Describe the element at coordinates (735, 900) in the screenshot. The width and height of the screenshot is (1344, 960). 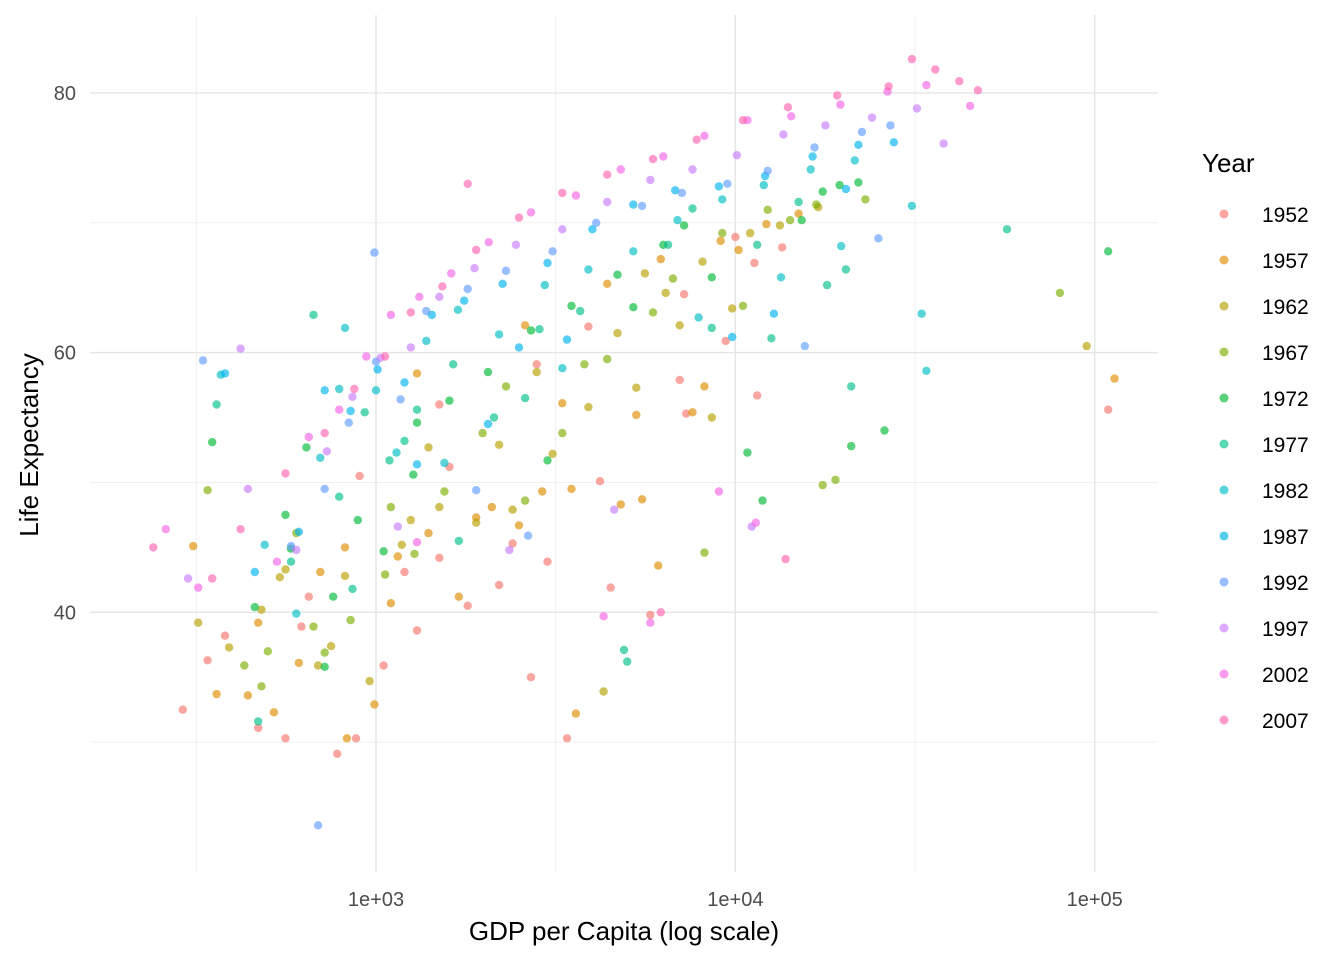
I see `x-tick-label: 1e+04` at that location.